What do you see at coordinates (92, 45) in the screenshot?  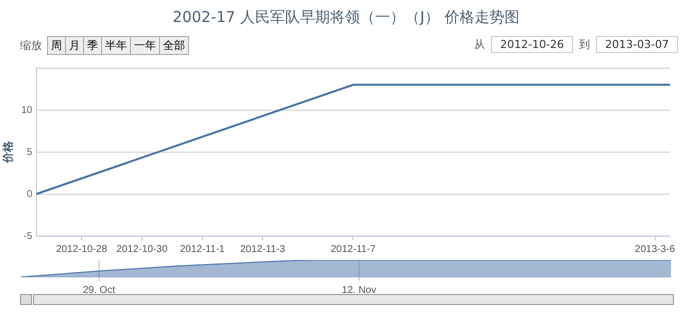 I see `text: 季` at bounding box center [92, 45].